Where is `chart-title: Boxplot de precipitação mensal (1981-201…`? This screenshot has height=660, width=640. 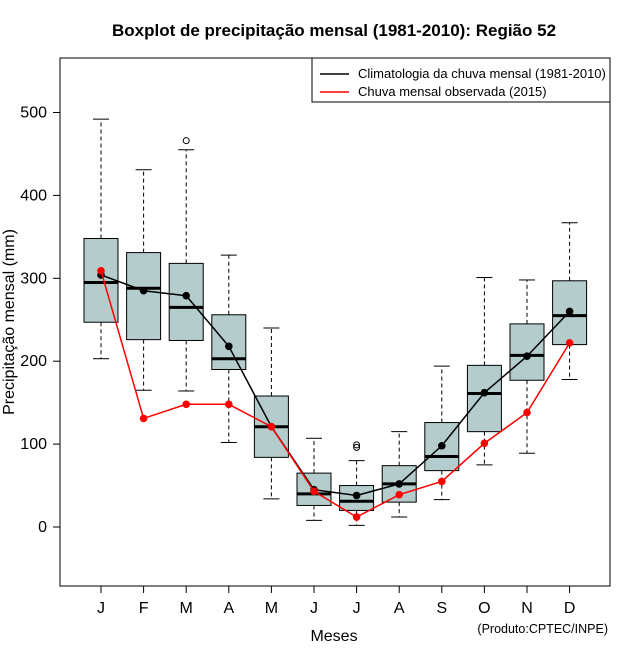 chart-title: Boxplot de precipitação mensal (1981-201… is located at coordinates (334, 30).